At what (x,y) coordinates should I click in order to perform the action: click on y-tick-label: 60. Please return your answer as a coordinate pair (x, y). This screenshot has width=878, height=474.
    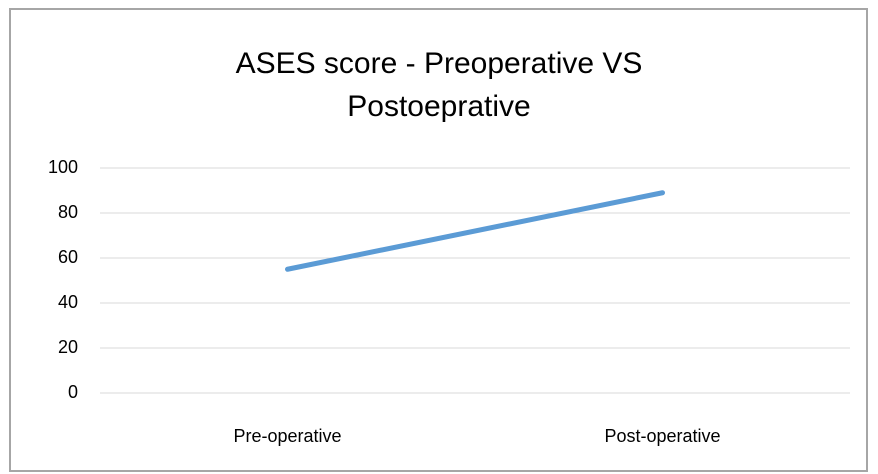
    Looking at the image, I should click on (68, 257).